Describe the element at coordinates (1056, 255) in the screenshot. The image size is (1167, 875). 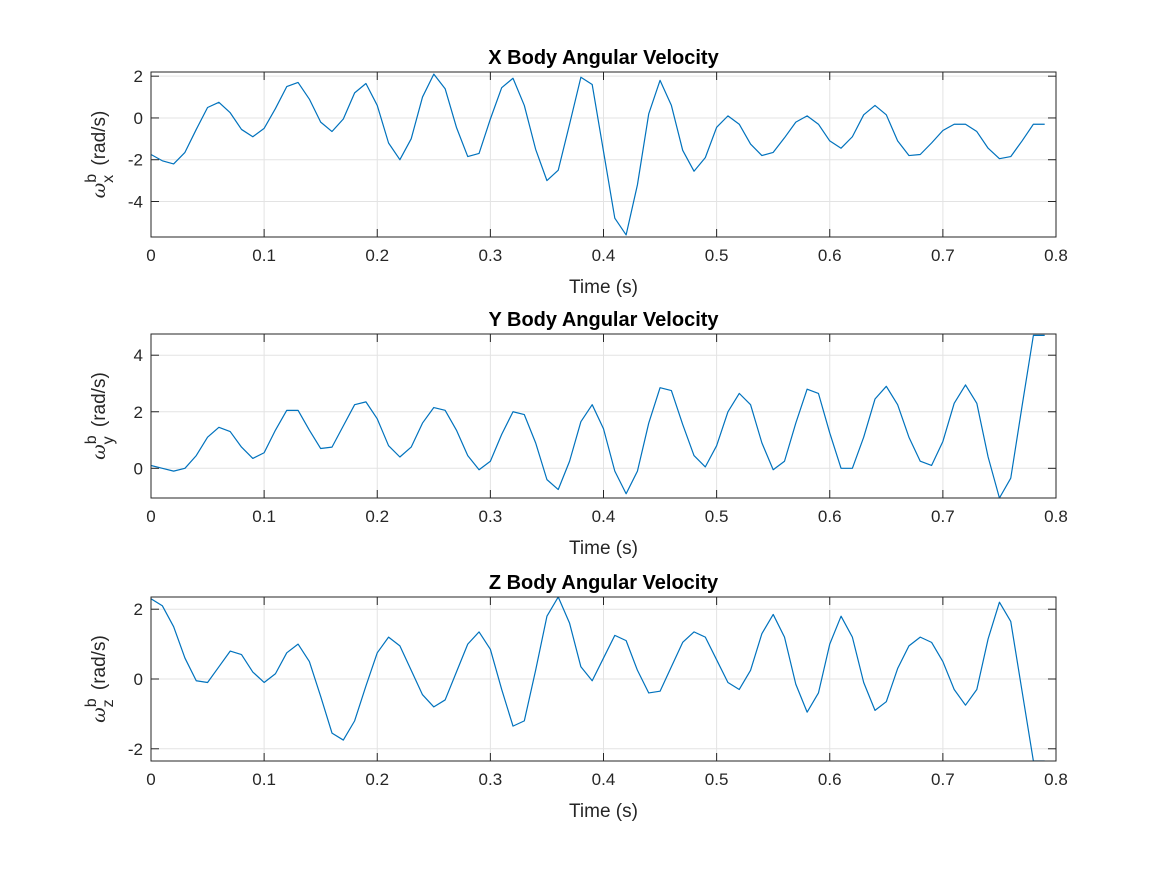
I see `x-tick-label-x-8: 0.8` at that location.